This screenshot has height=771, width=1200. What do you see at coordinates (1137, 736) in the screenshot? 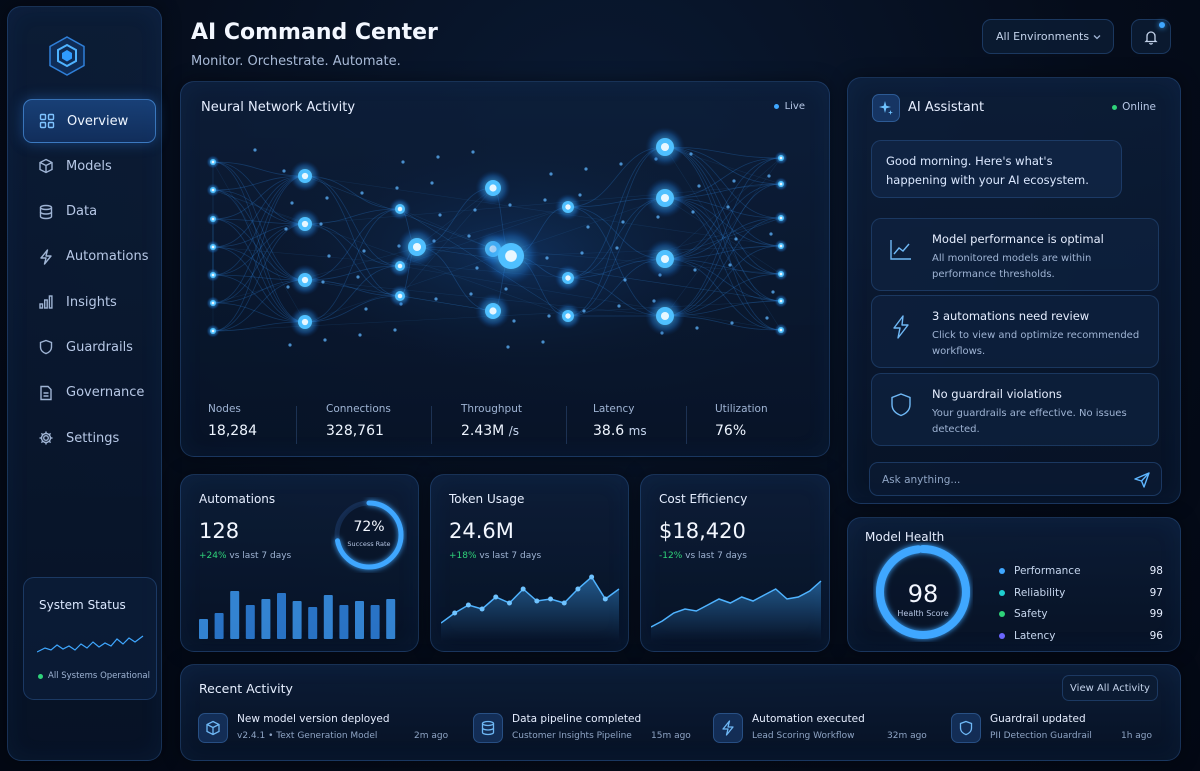
I see `activity-time: 1h ago` at bounding box center [1137, 736].